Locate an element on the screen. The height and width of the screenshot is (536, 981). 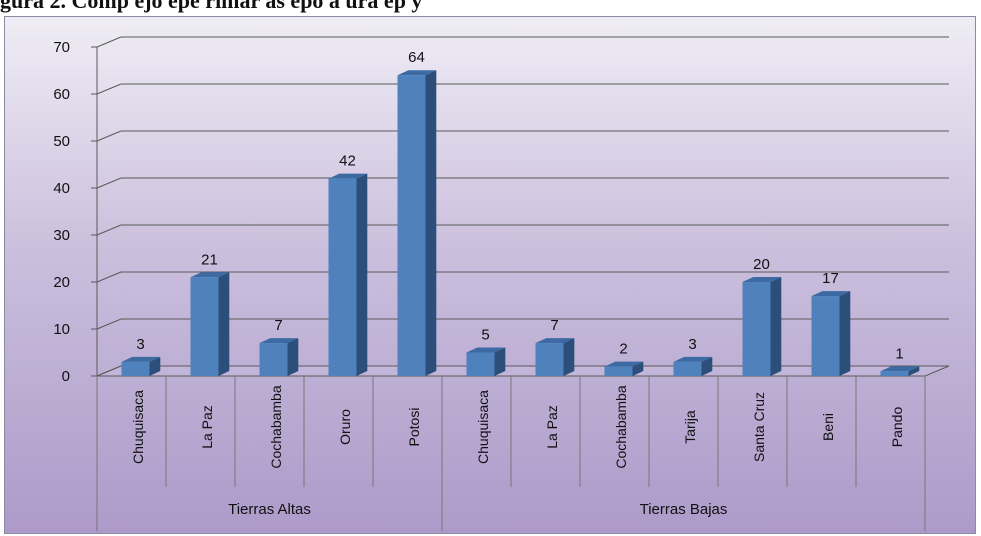
y-tick-label: 20 is located at coordinates (61, 282).